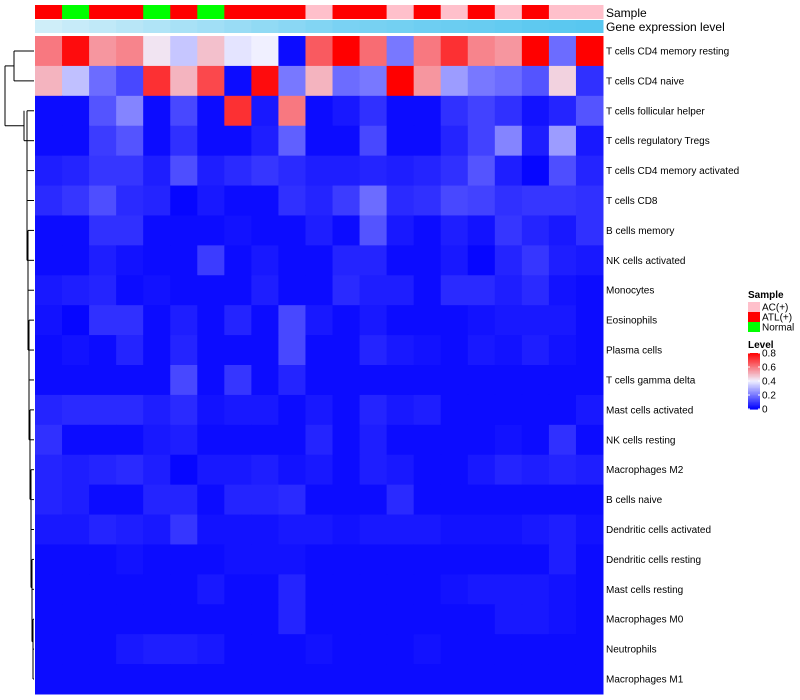  What do you see at coordinates (645, 470) in the screenshot?
I see `row-label: Macrophages M2` at bounding box center [645, 470].